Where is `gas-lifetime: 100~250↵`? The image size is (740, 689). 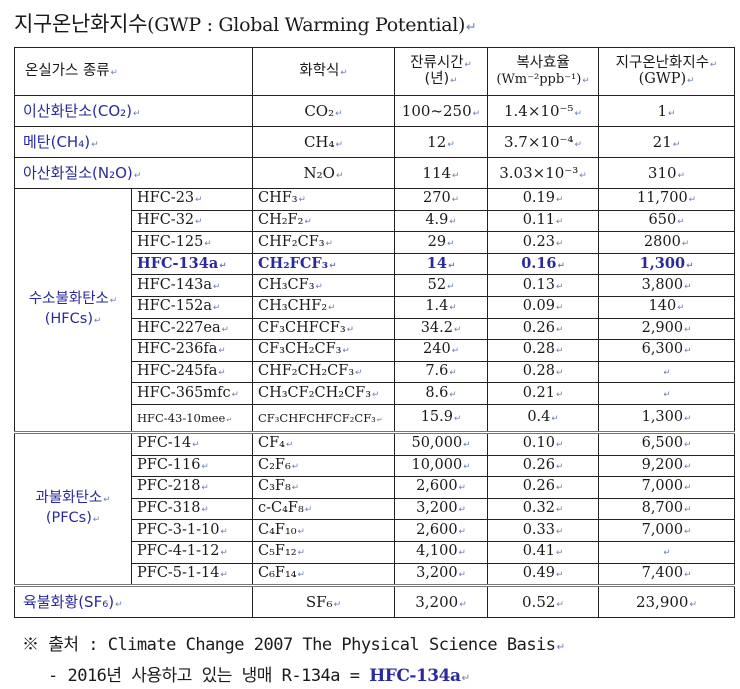 gas-lifetime: 100~250↵ is located at coordinates (441, 111).